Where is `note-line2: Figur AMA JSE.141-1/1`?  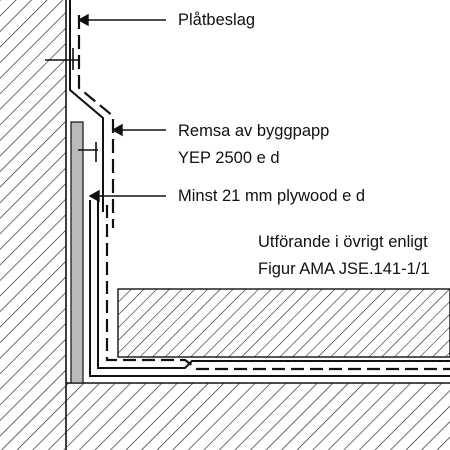 note-line2: Figur AMA JSE.141-1/1 is located at coordinates (344, 269).